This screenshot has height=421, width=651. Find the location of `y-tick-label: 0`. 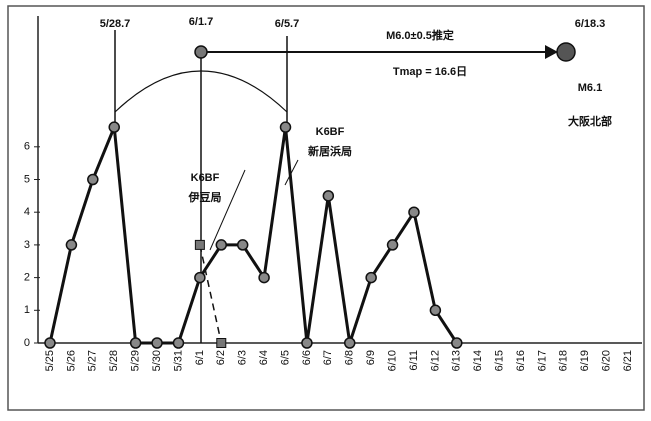

y-tick-label: 0 is located at coordinates (27, 343).